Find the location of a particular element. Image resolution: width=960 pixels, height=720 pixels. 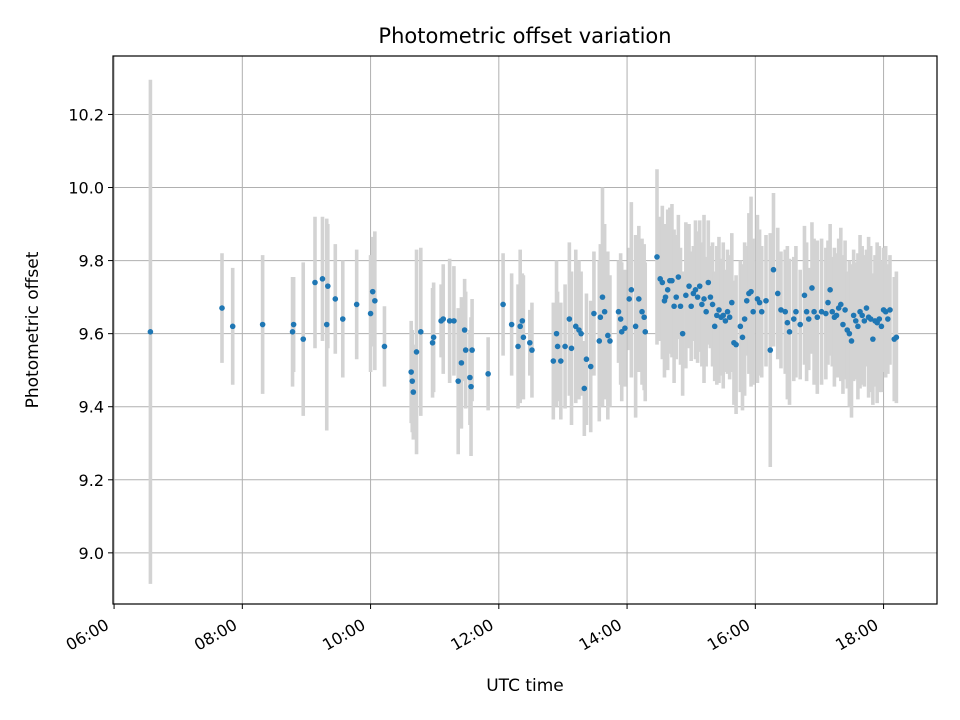

y-tick-label: 10.2 is located at coordinates (86, 114).